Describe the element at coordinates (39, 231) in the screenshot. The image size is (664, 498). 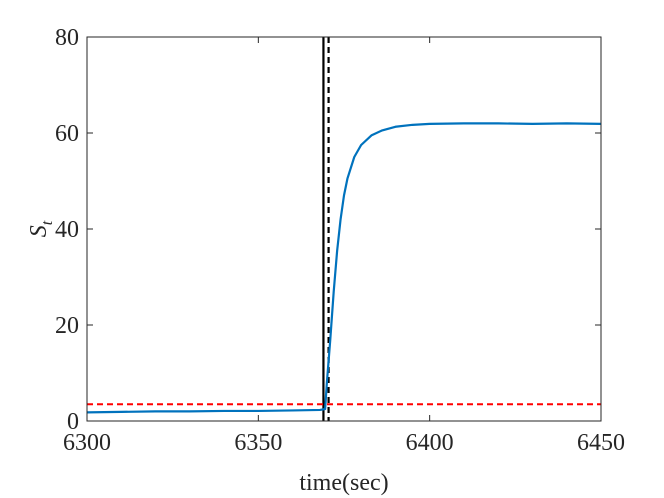
I see `y-axis-label-main: S` at that location.